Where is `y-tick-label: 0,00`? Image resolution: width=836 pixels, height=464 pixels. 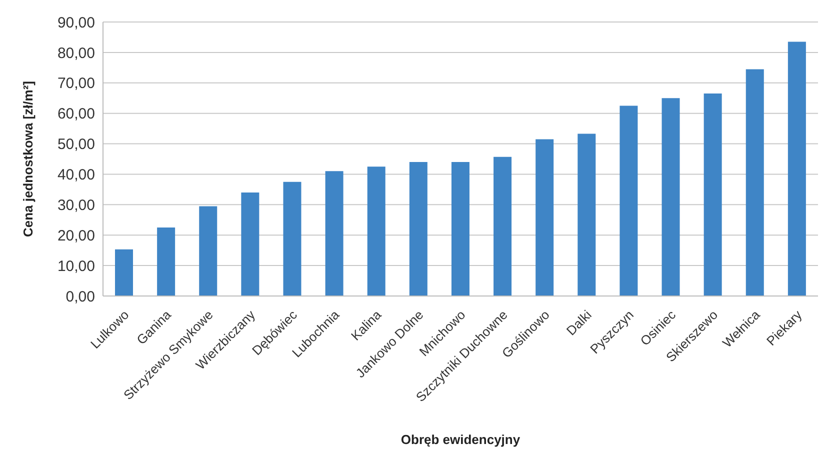
y-tick-label: 0,00 is located at coordinates (80, 297).